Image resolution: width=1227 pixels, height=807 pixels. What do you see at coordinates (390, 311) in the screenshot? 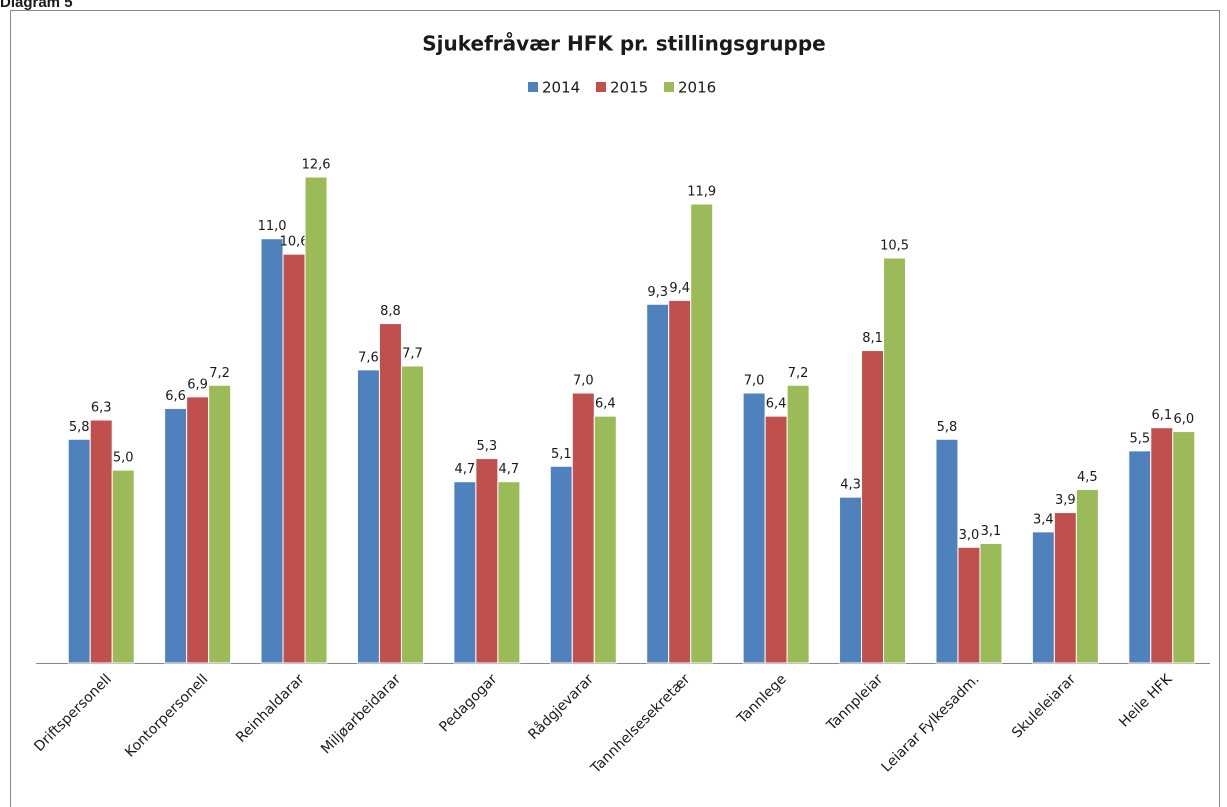
I see `value-label: 8,8` at bounding box center [390, 311].